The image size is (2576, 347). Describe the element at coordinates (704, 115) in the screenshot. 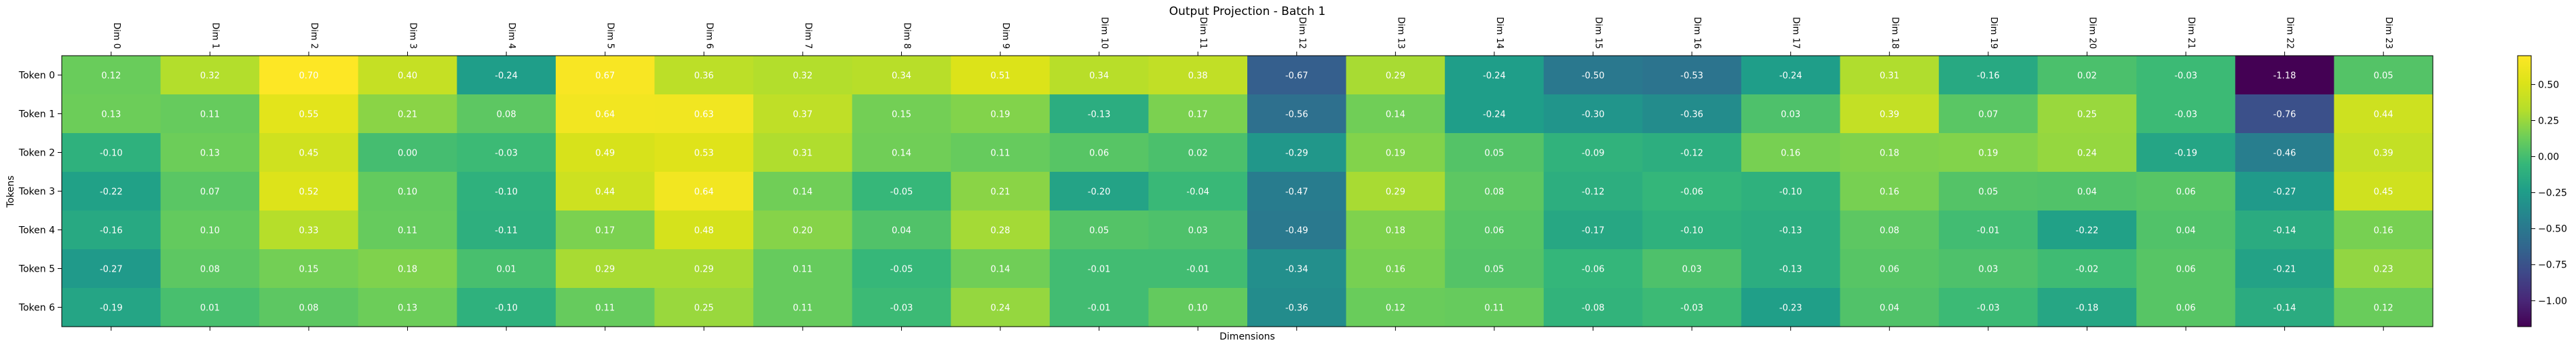

I see `cell-value-label: 0.63` at that location.